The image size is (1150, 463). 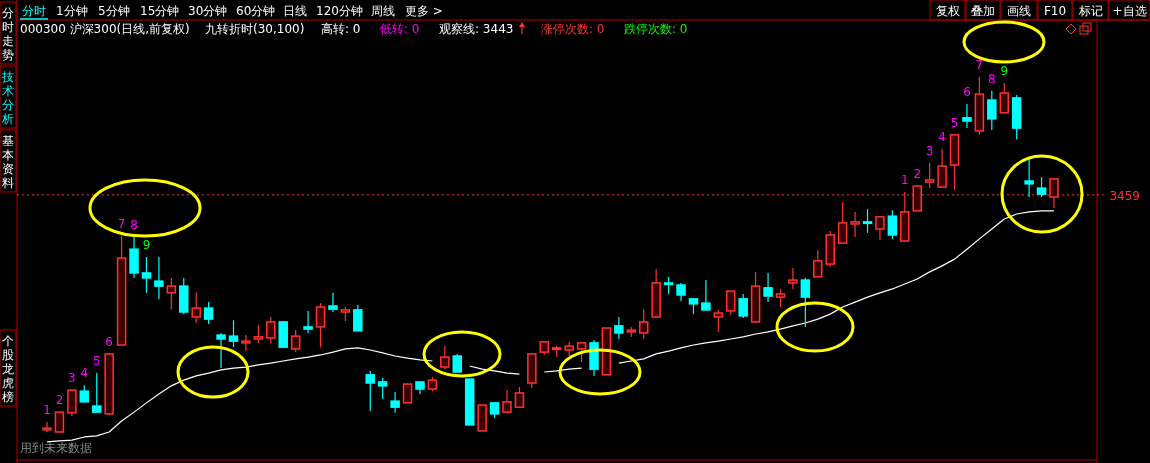 What do you see at coordinates (383, 11) in the screenshot?
I see `text: 周线` at bounding box center [383, 11].